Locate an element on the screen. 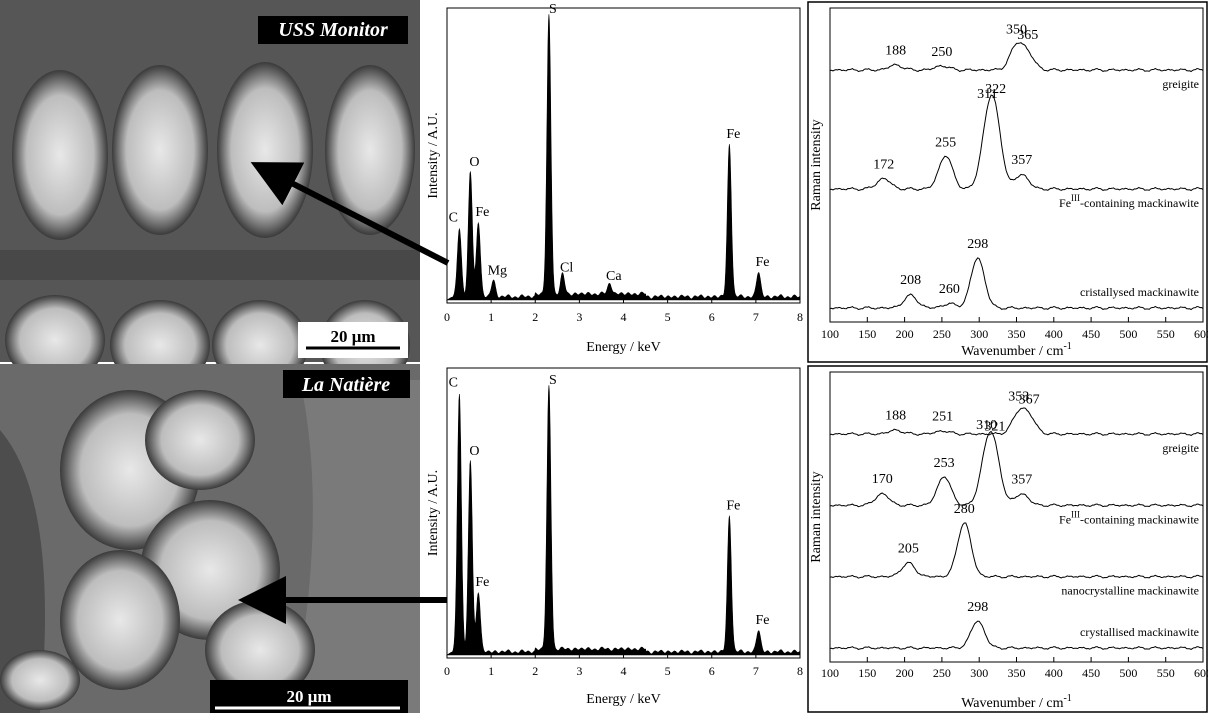  arrow is located at coordinates (350, 214).